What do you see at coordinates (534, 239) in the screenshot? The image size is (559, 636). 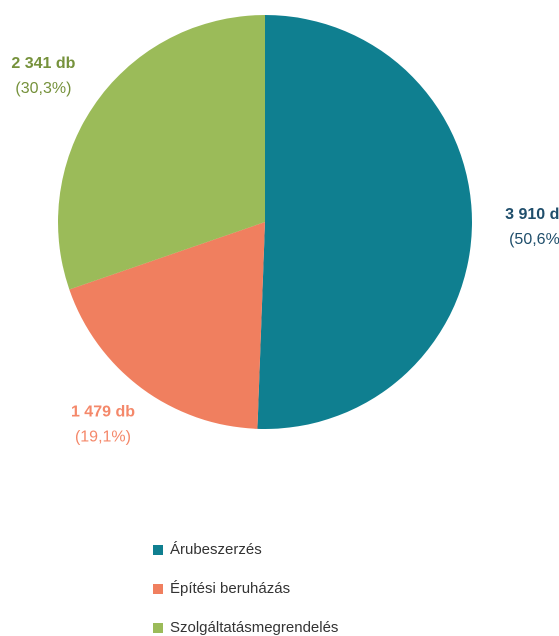 I see `percent-label: (50,6%)` at bounding box center [534, 239].